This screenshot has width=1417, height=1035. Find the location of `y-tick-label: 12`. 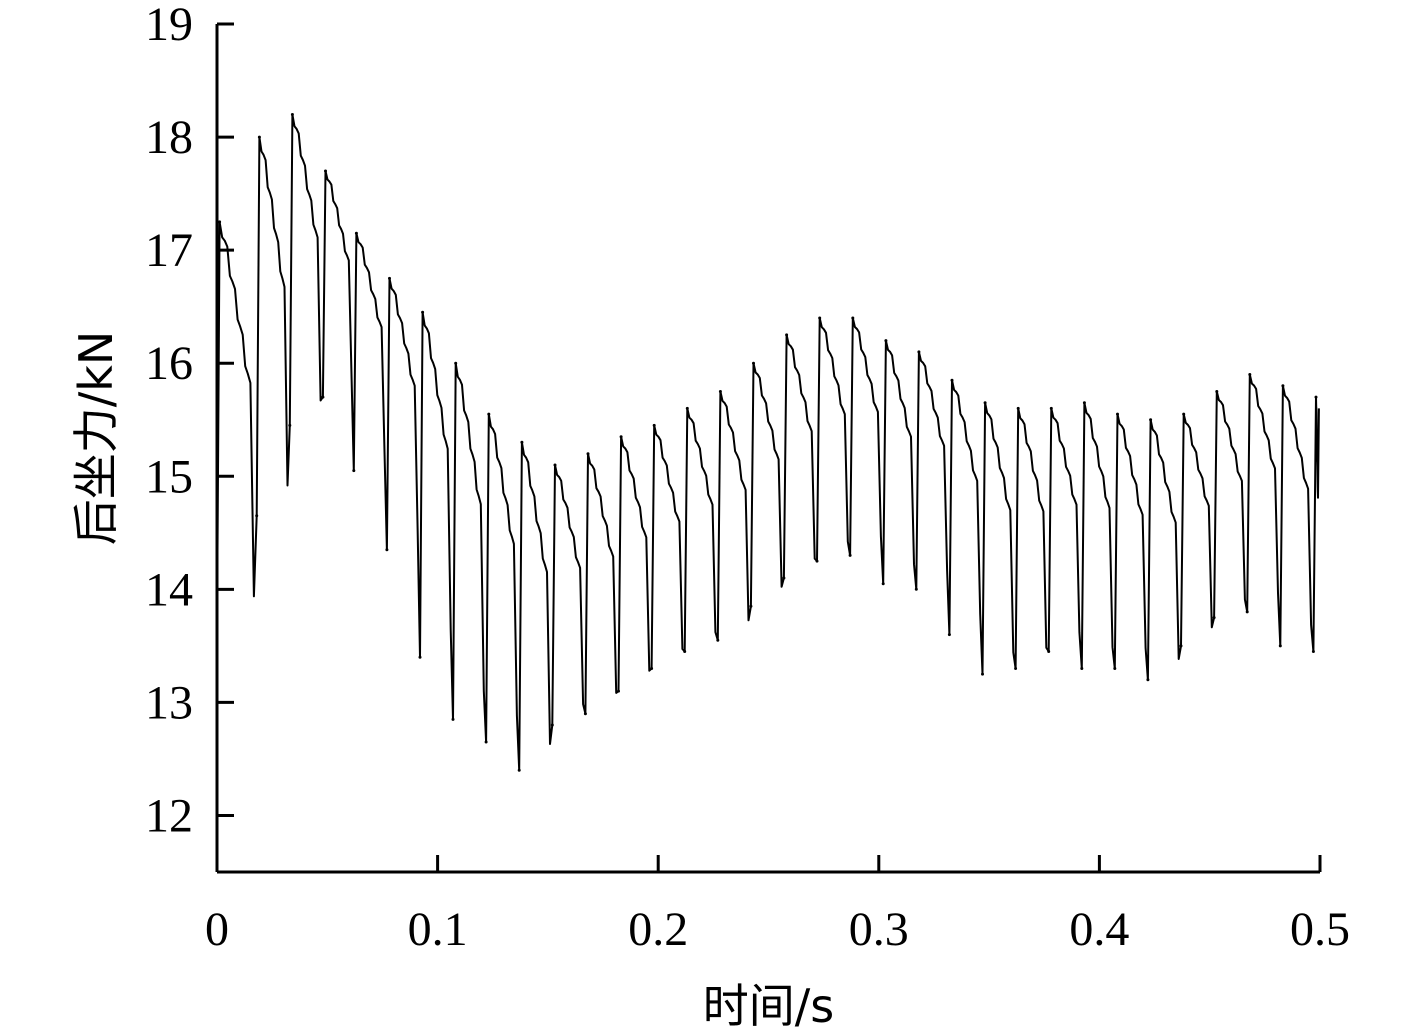

y-tick-label: 12 is located at coordinates (169, 815).